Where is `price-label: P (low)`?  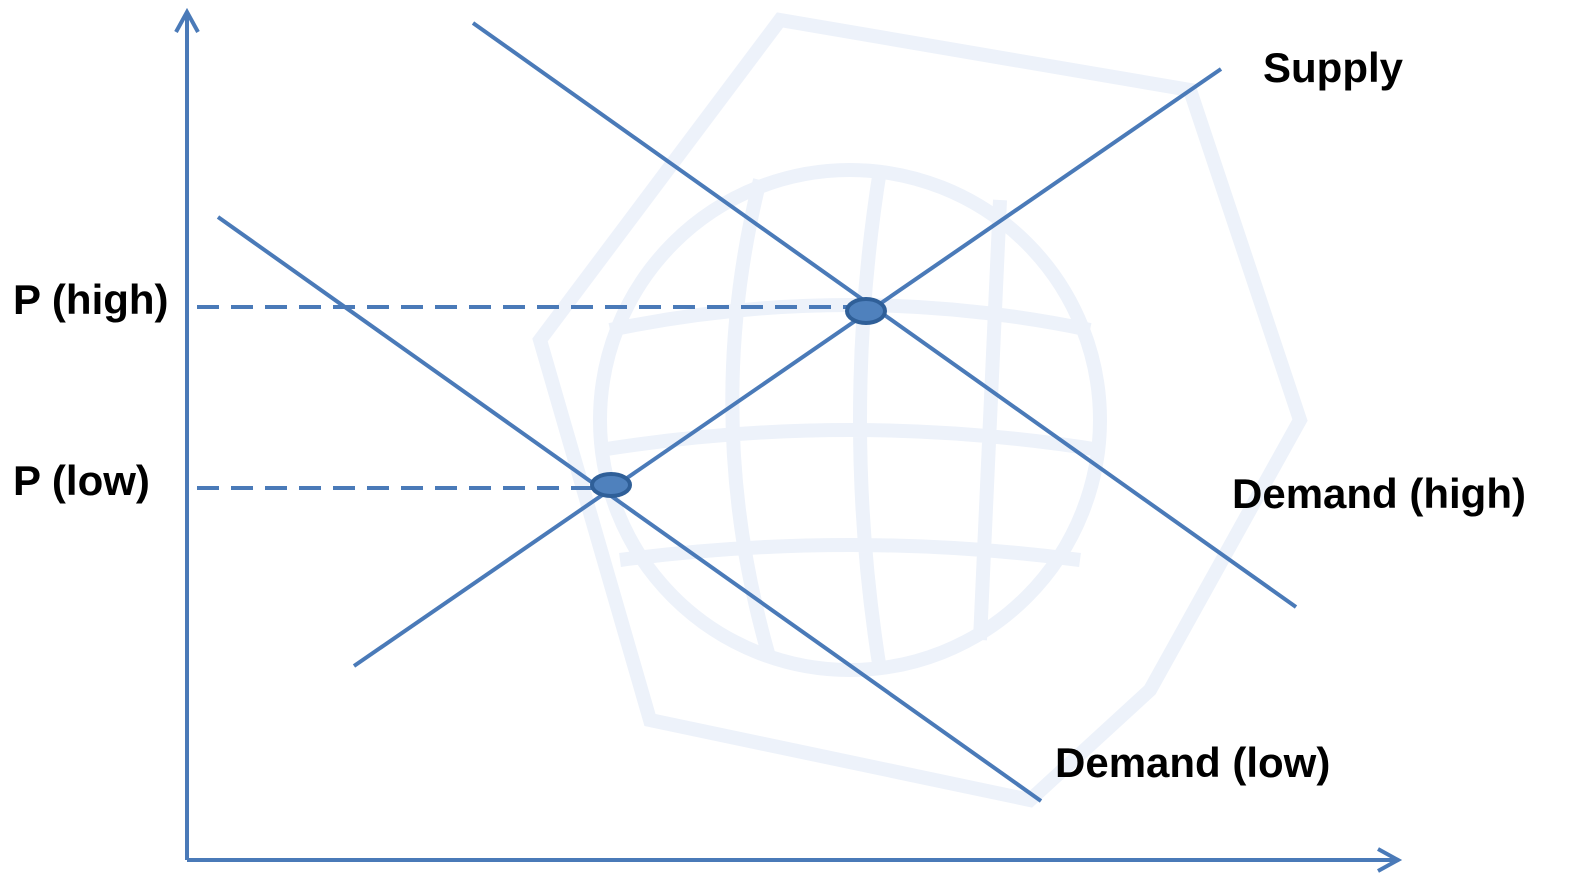
price-label: P (low) is located at coordinates (81, 480).